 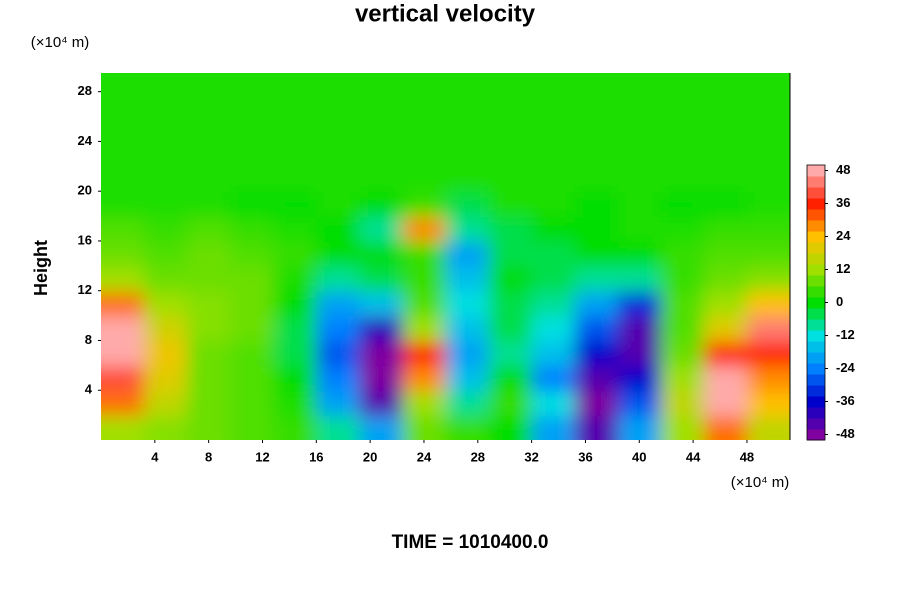 What do you see at coordinates (88, 339) in the screenshot?
I see `y-tick-label: 8` at bounding box center [88, 339].